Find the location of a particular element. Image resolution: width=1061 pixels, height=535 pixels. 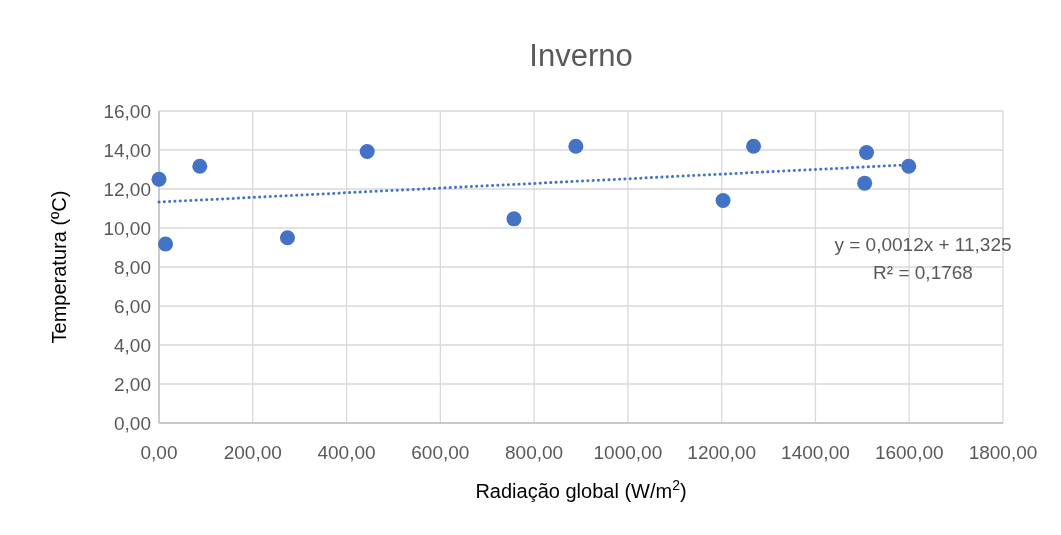

y-tick-label: 6,00 is located at coordinates (132, 306).